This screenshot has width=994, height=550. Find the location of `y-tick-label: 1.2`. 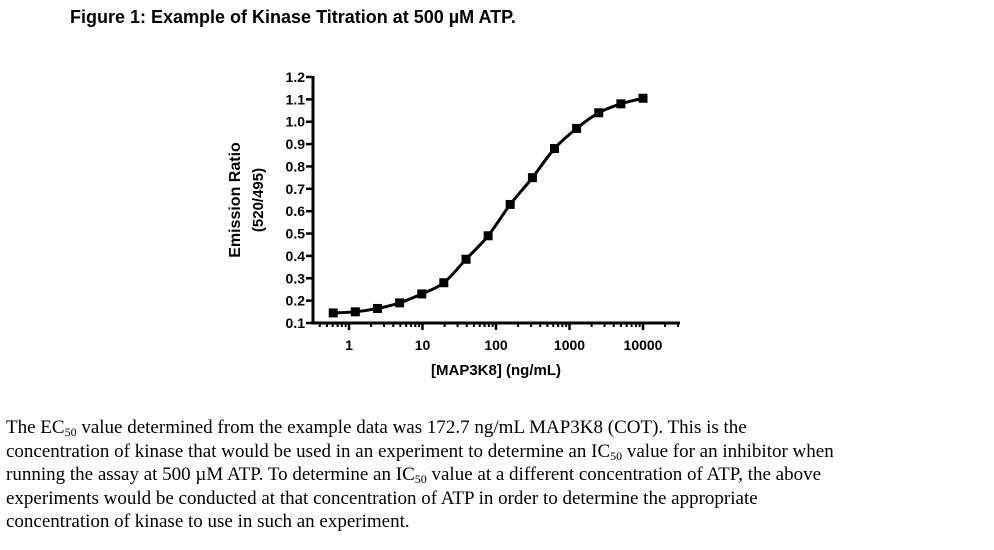

y-tick-label: 1.2 is located at coordinates (296, 77).